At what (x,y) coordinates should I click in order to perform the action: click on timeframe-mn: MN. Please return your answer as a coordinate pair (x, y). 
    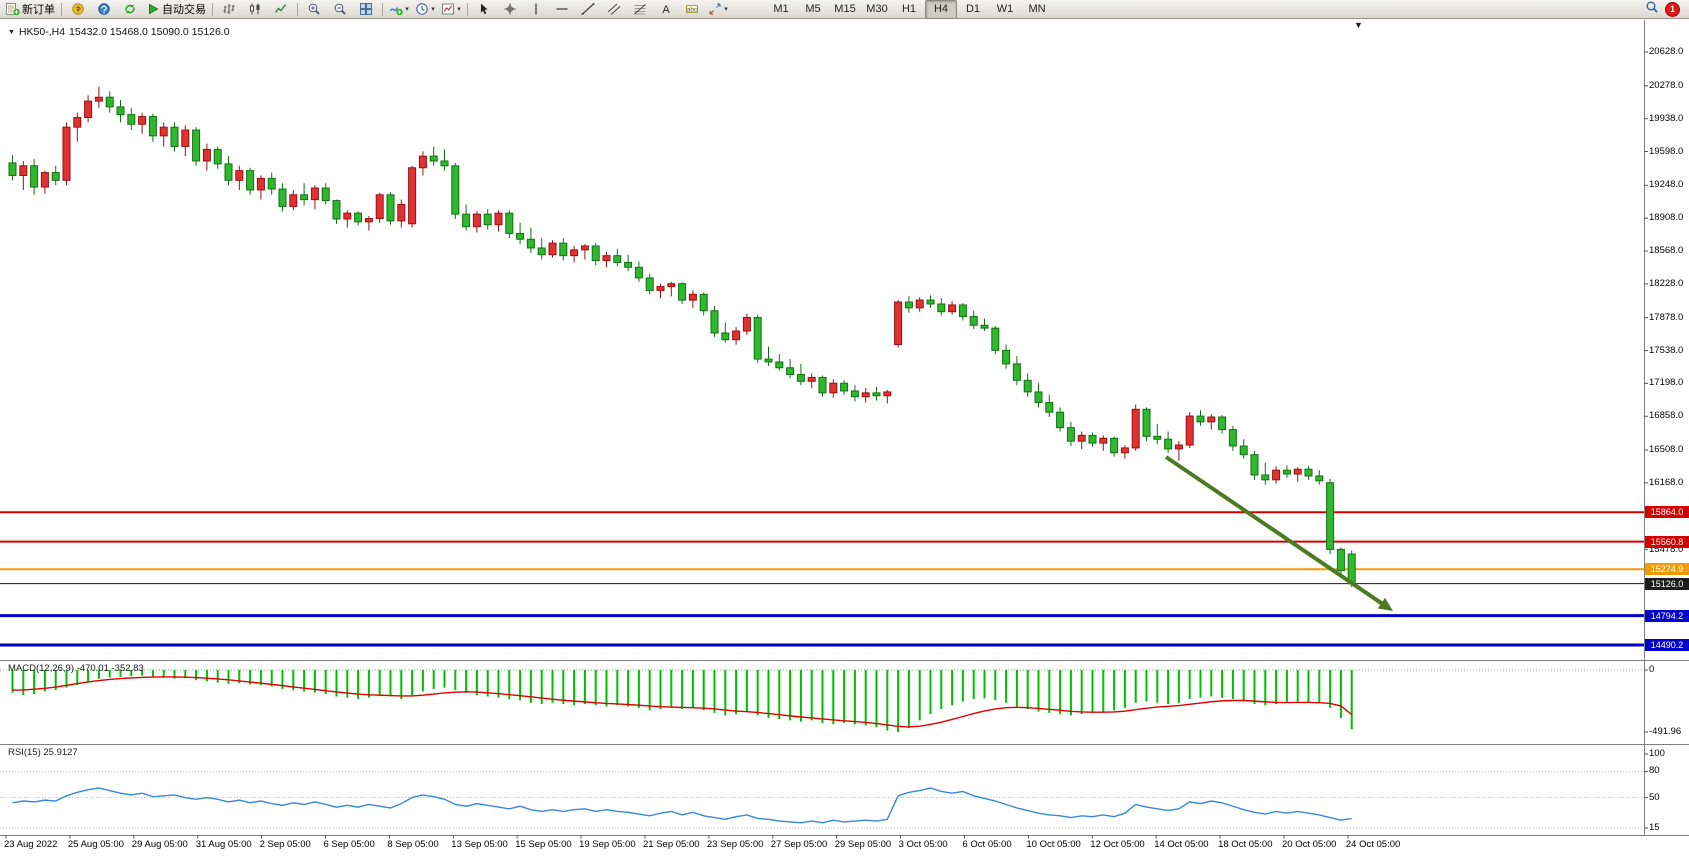
    Looking at the image, I should click on (1037, 9).